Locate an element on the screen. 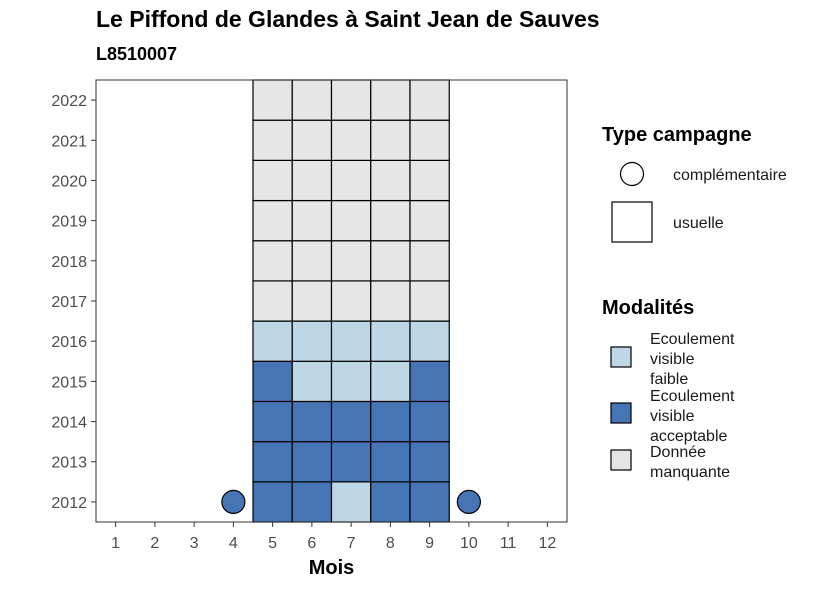  x-tick-label-8: 8 is located at coordinates (390, 543).